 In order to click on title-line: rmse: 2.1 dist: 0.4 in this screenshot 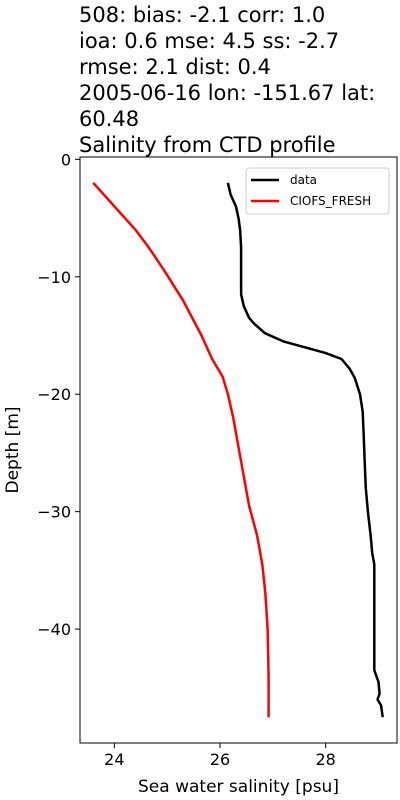, I will do `click(175, 67)`.